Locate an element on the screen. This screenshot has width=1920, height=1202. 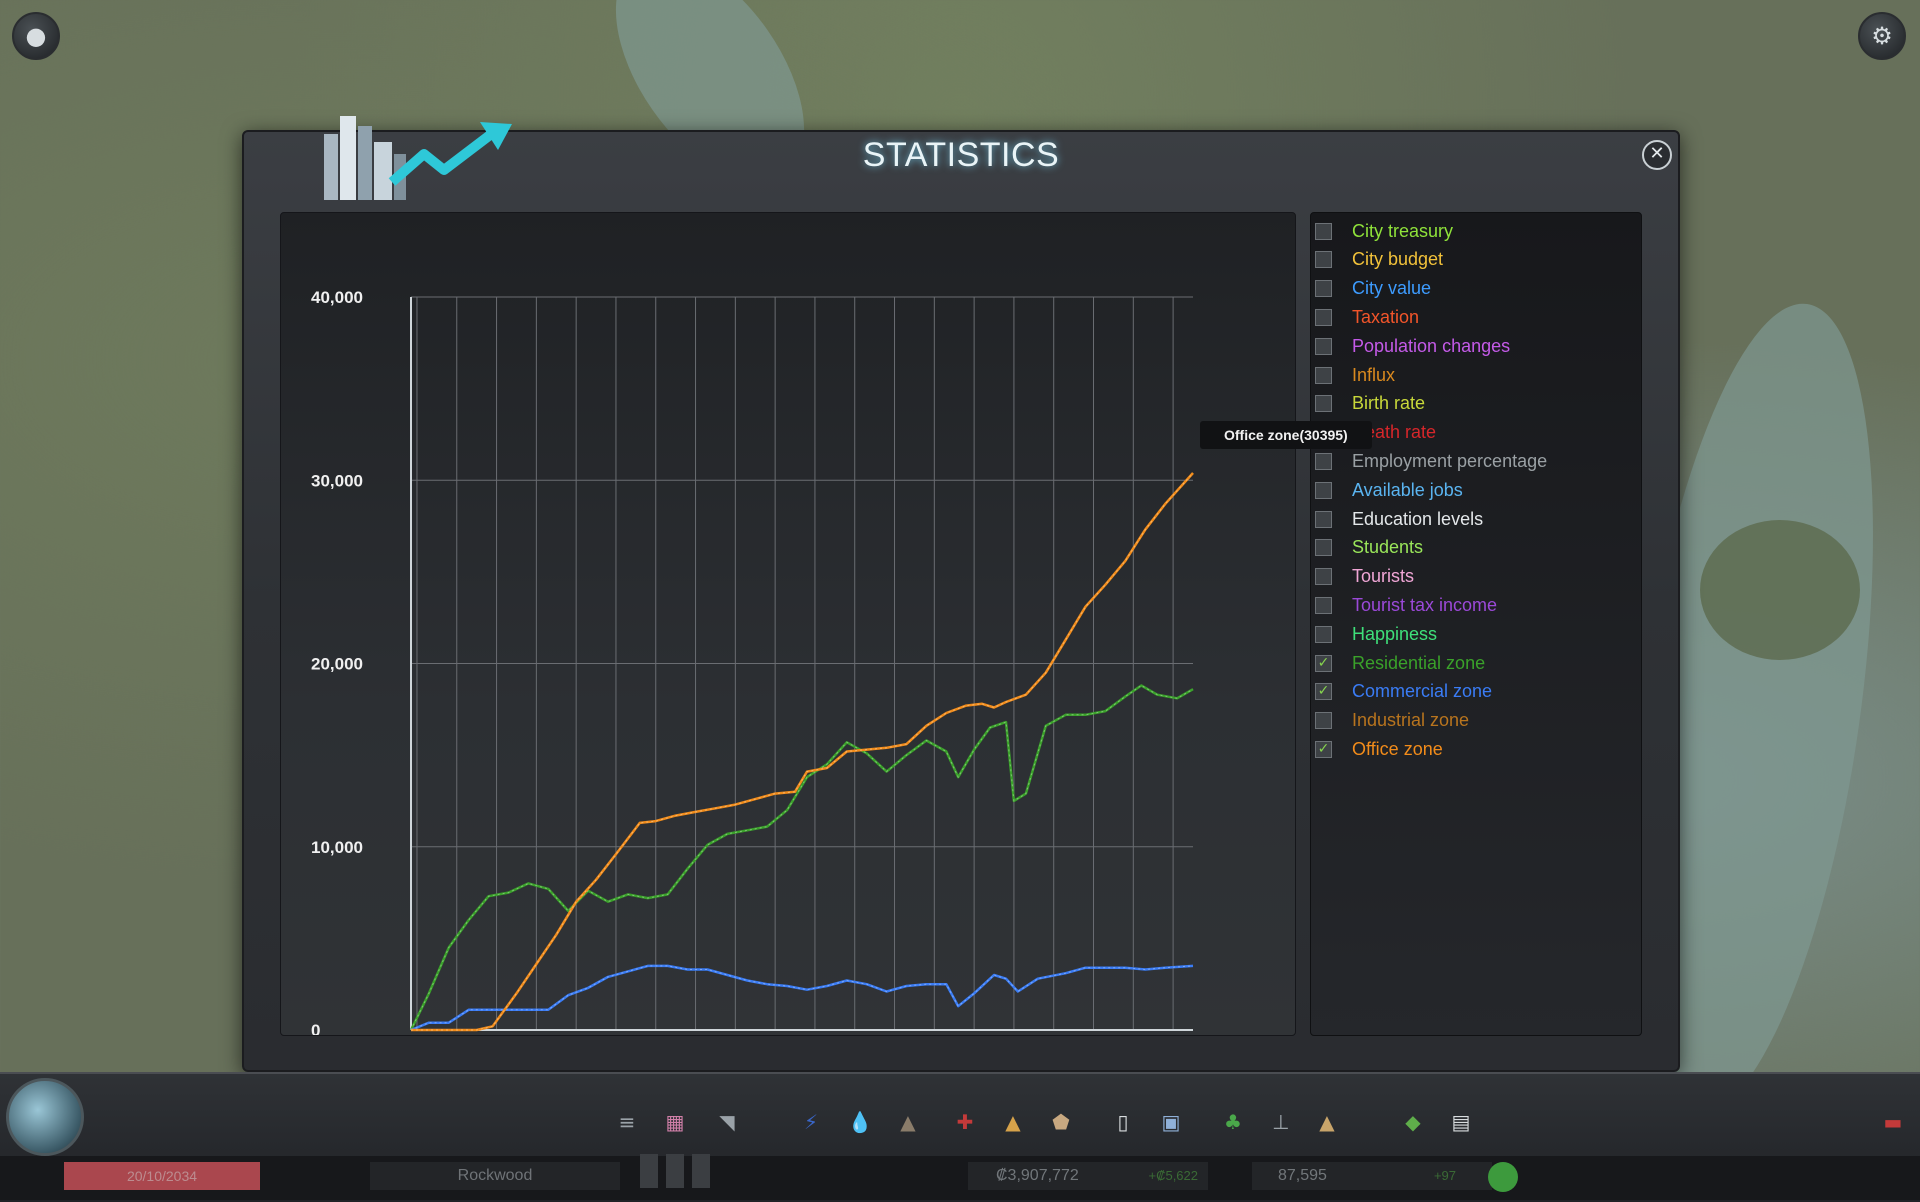
population-display: 87,595 +97 is located at coordinates (1372, 1176).